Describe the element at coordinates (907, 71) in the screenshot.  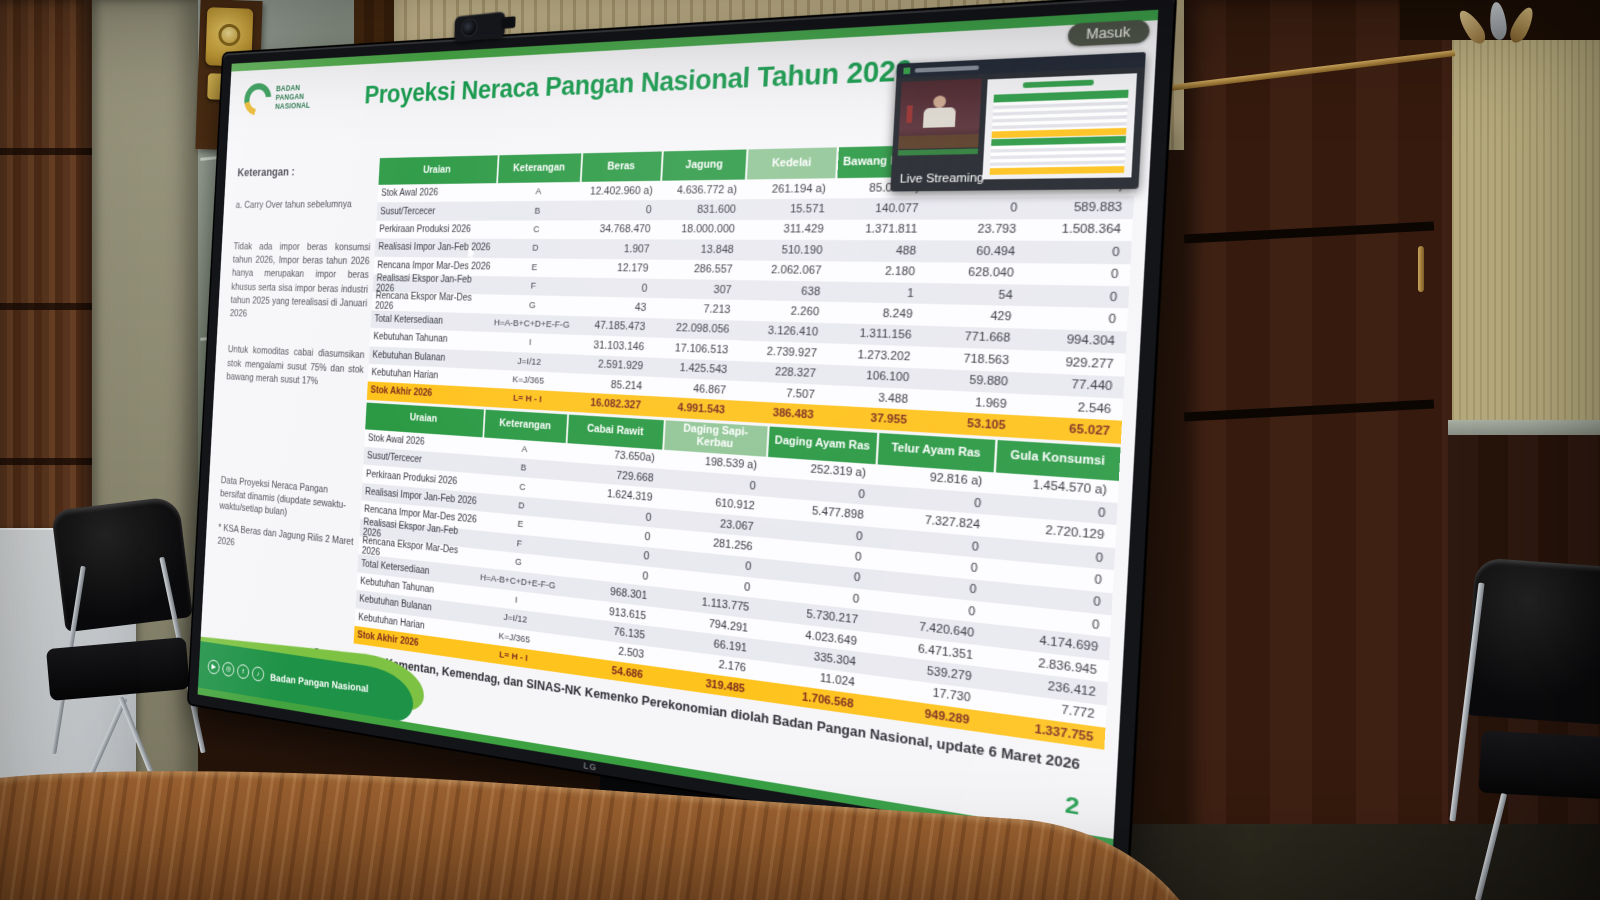
I see `pip-logo-icon` at that location.